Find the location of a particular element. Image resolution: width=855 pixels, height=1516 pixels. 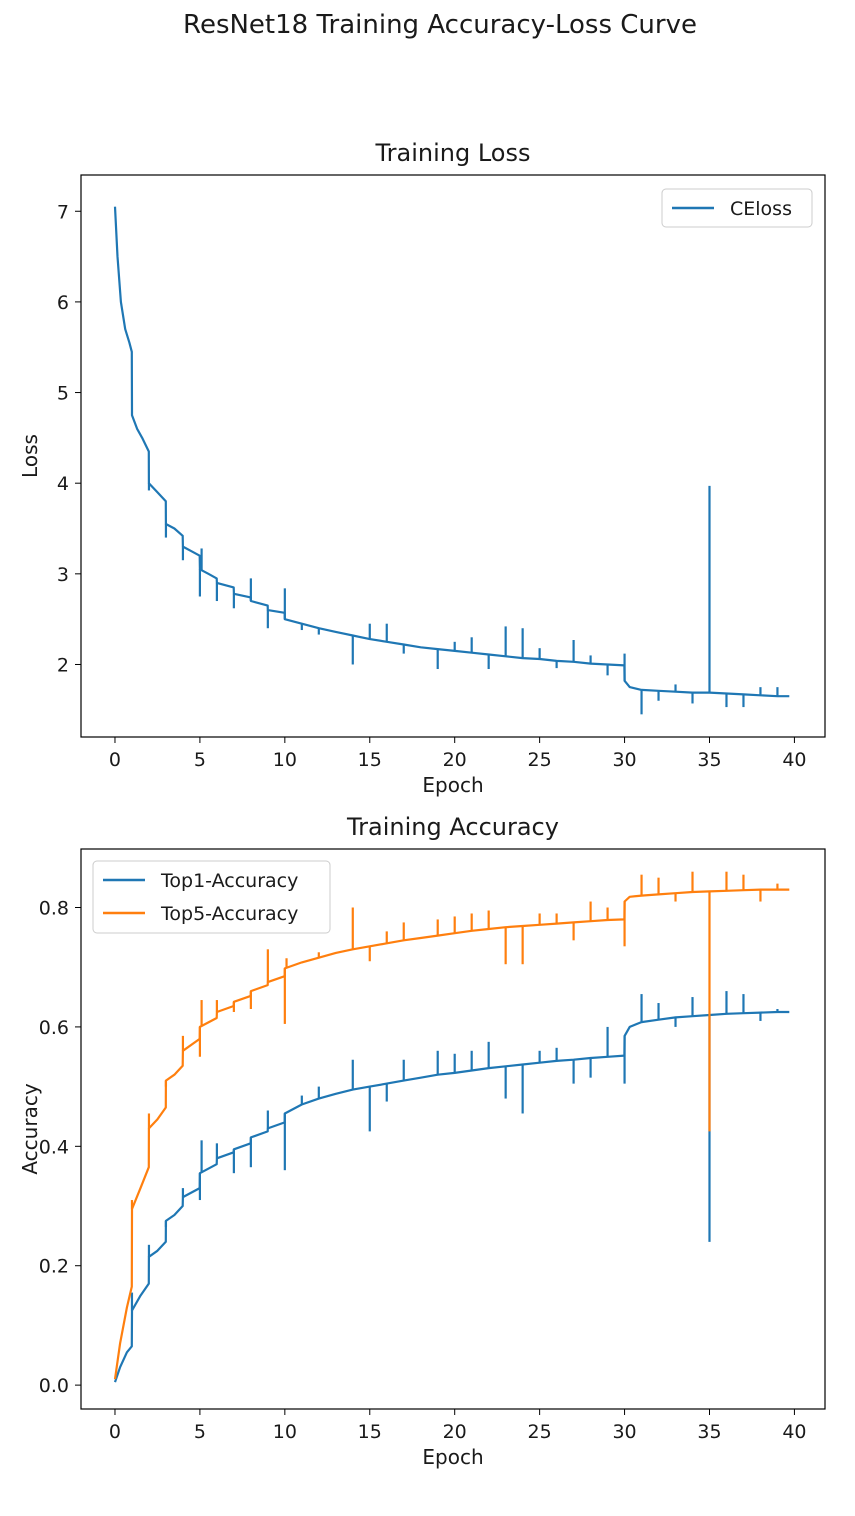

accuracy-ytick-label: 0.4 is located at coordinates (54, 1147).